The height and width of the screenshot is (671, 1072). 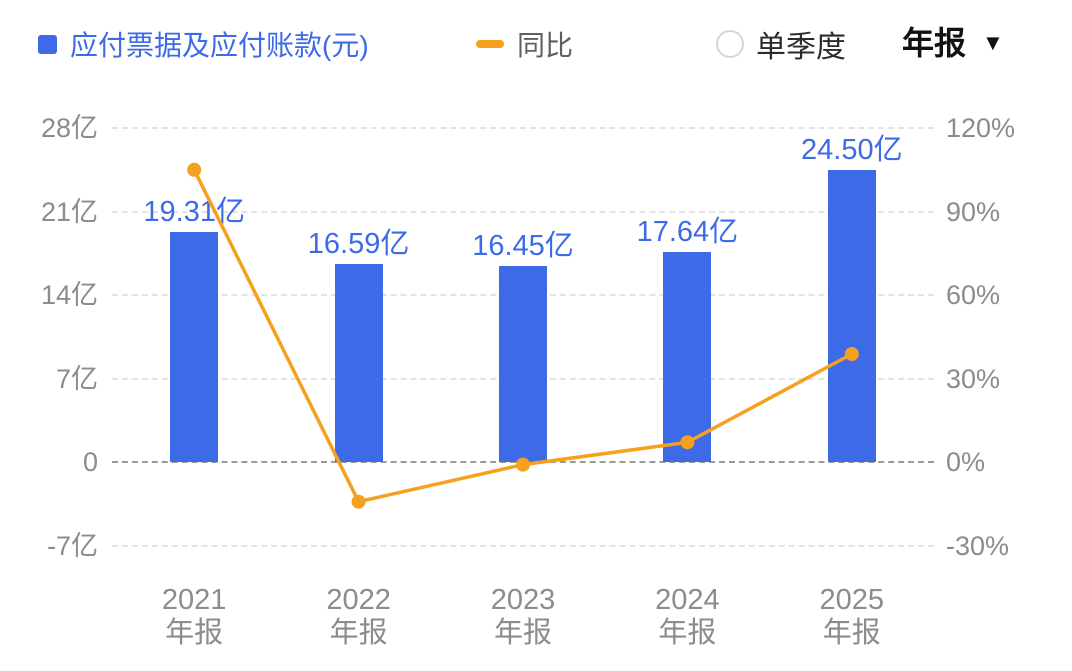 I want to click on x-axis: 2021 年报 2022 年报 2023 年报 2024 年报 2025 年报, so click(x=536, y=624).